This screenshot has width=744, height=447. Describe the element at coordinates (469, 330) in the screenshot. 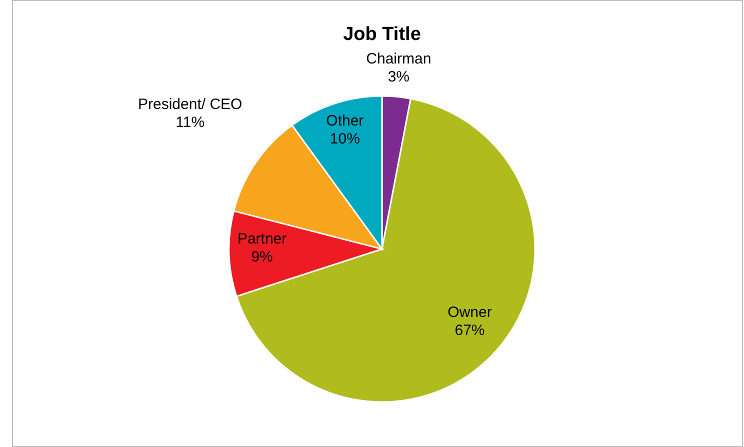

I see `data-label: 67%` at that location.